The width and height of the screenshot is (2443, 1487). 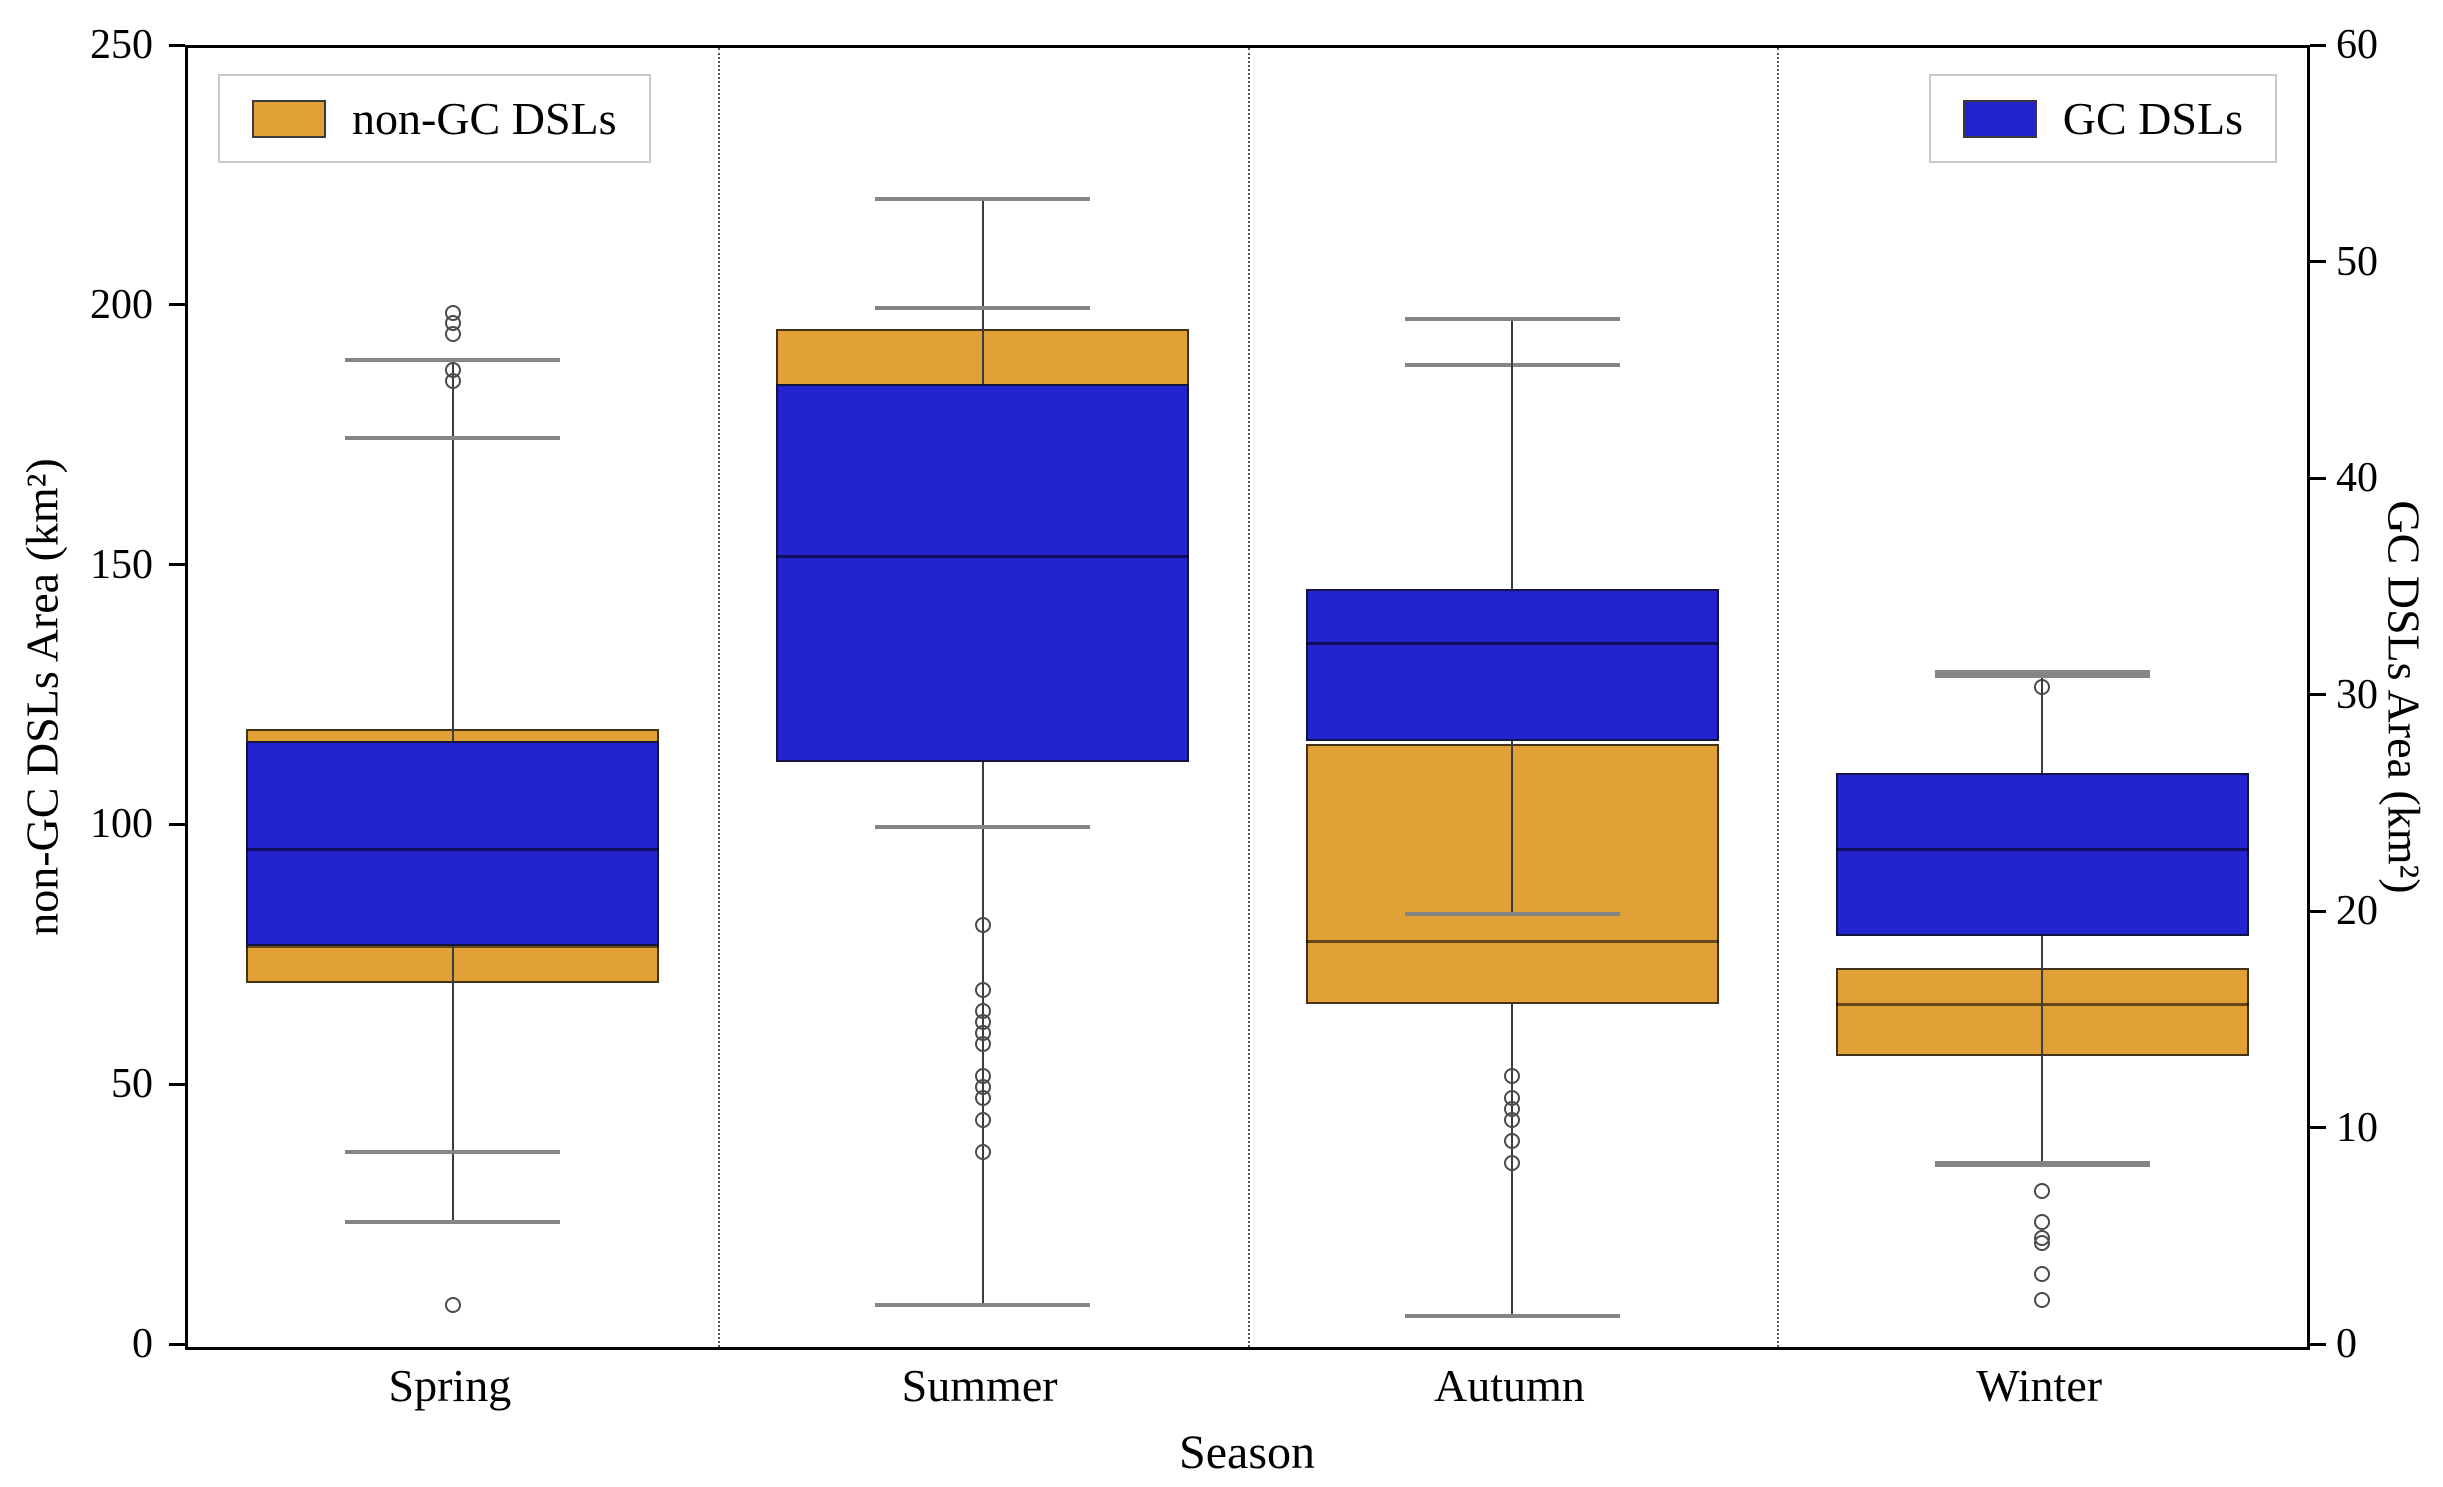 What do you see at coordinates (983, 573) in the screenshot?
I see `box-summer-right` at bounding box center [983, 573].